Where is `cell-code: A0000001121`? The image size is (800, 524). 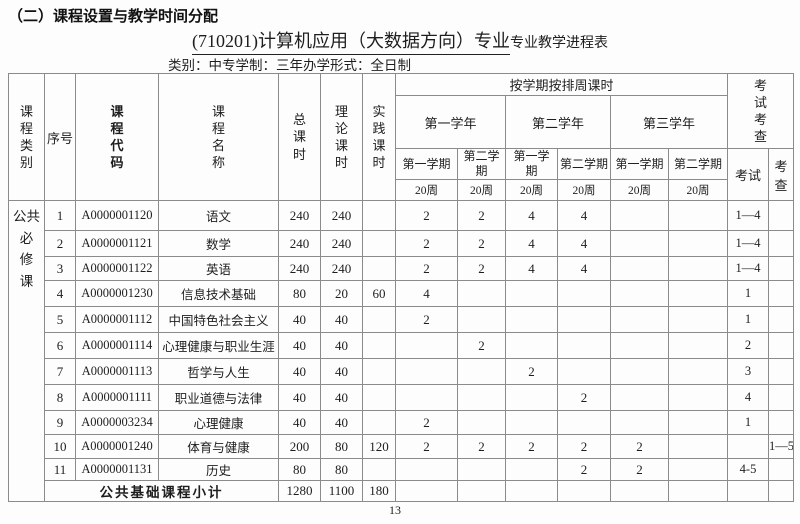 cell-code: A0000001121 is located at coordinates (117, 243).